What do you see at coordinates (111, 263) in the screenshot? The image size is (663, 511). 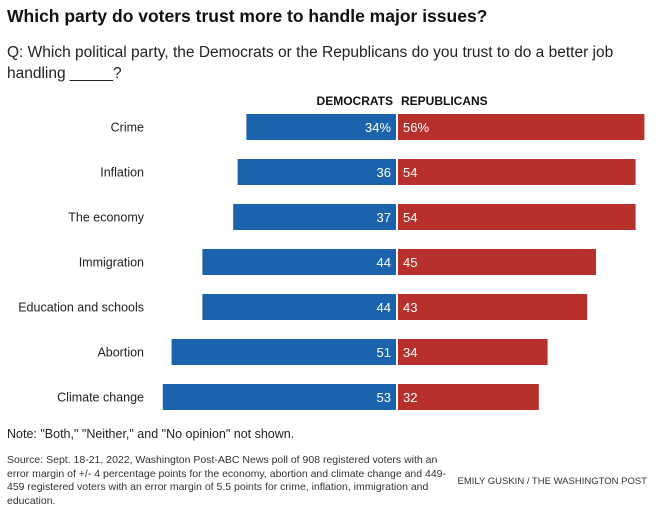 I see `category-label: Immigration` at bounding box center [111, 263].